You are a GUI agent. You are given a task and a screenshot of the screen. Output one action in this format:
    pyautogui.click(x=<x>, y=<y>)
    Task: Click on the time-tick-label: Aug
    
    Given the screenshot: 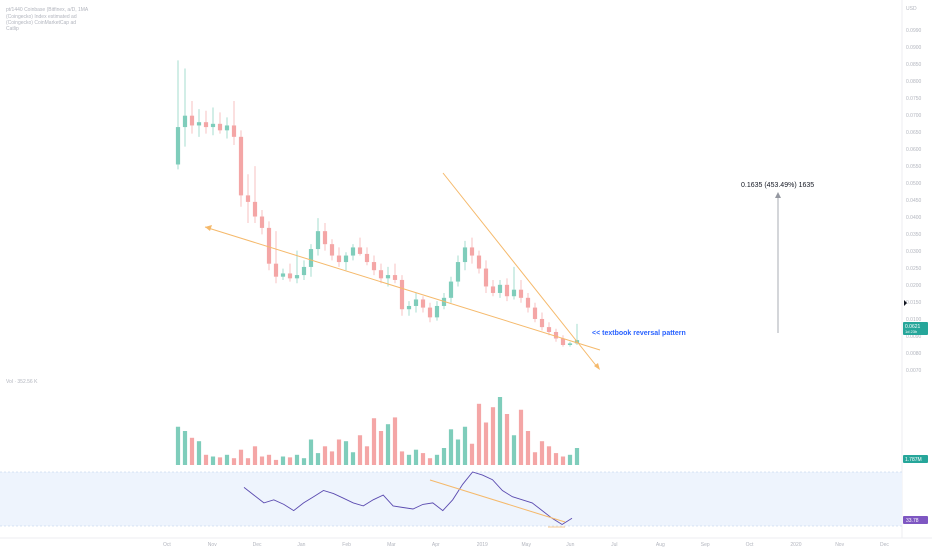 What is the action you would take?
    pyautogui.click(x=660, y=545)
    